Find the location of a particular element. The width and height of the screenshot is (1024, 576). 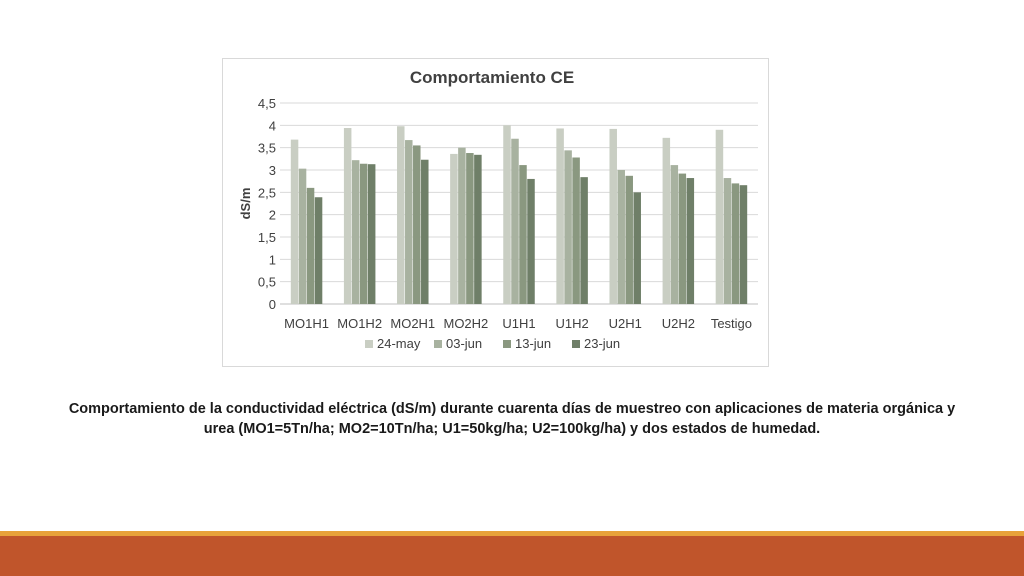

bar-u1h2-24-may is located at coordinates (560, 216).